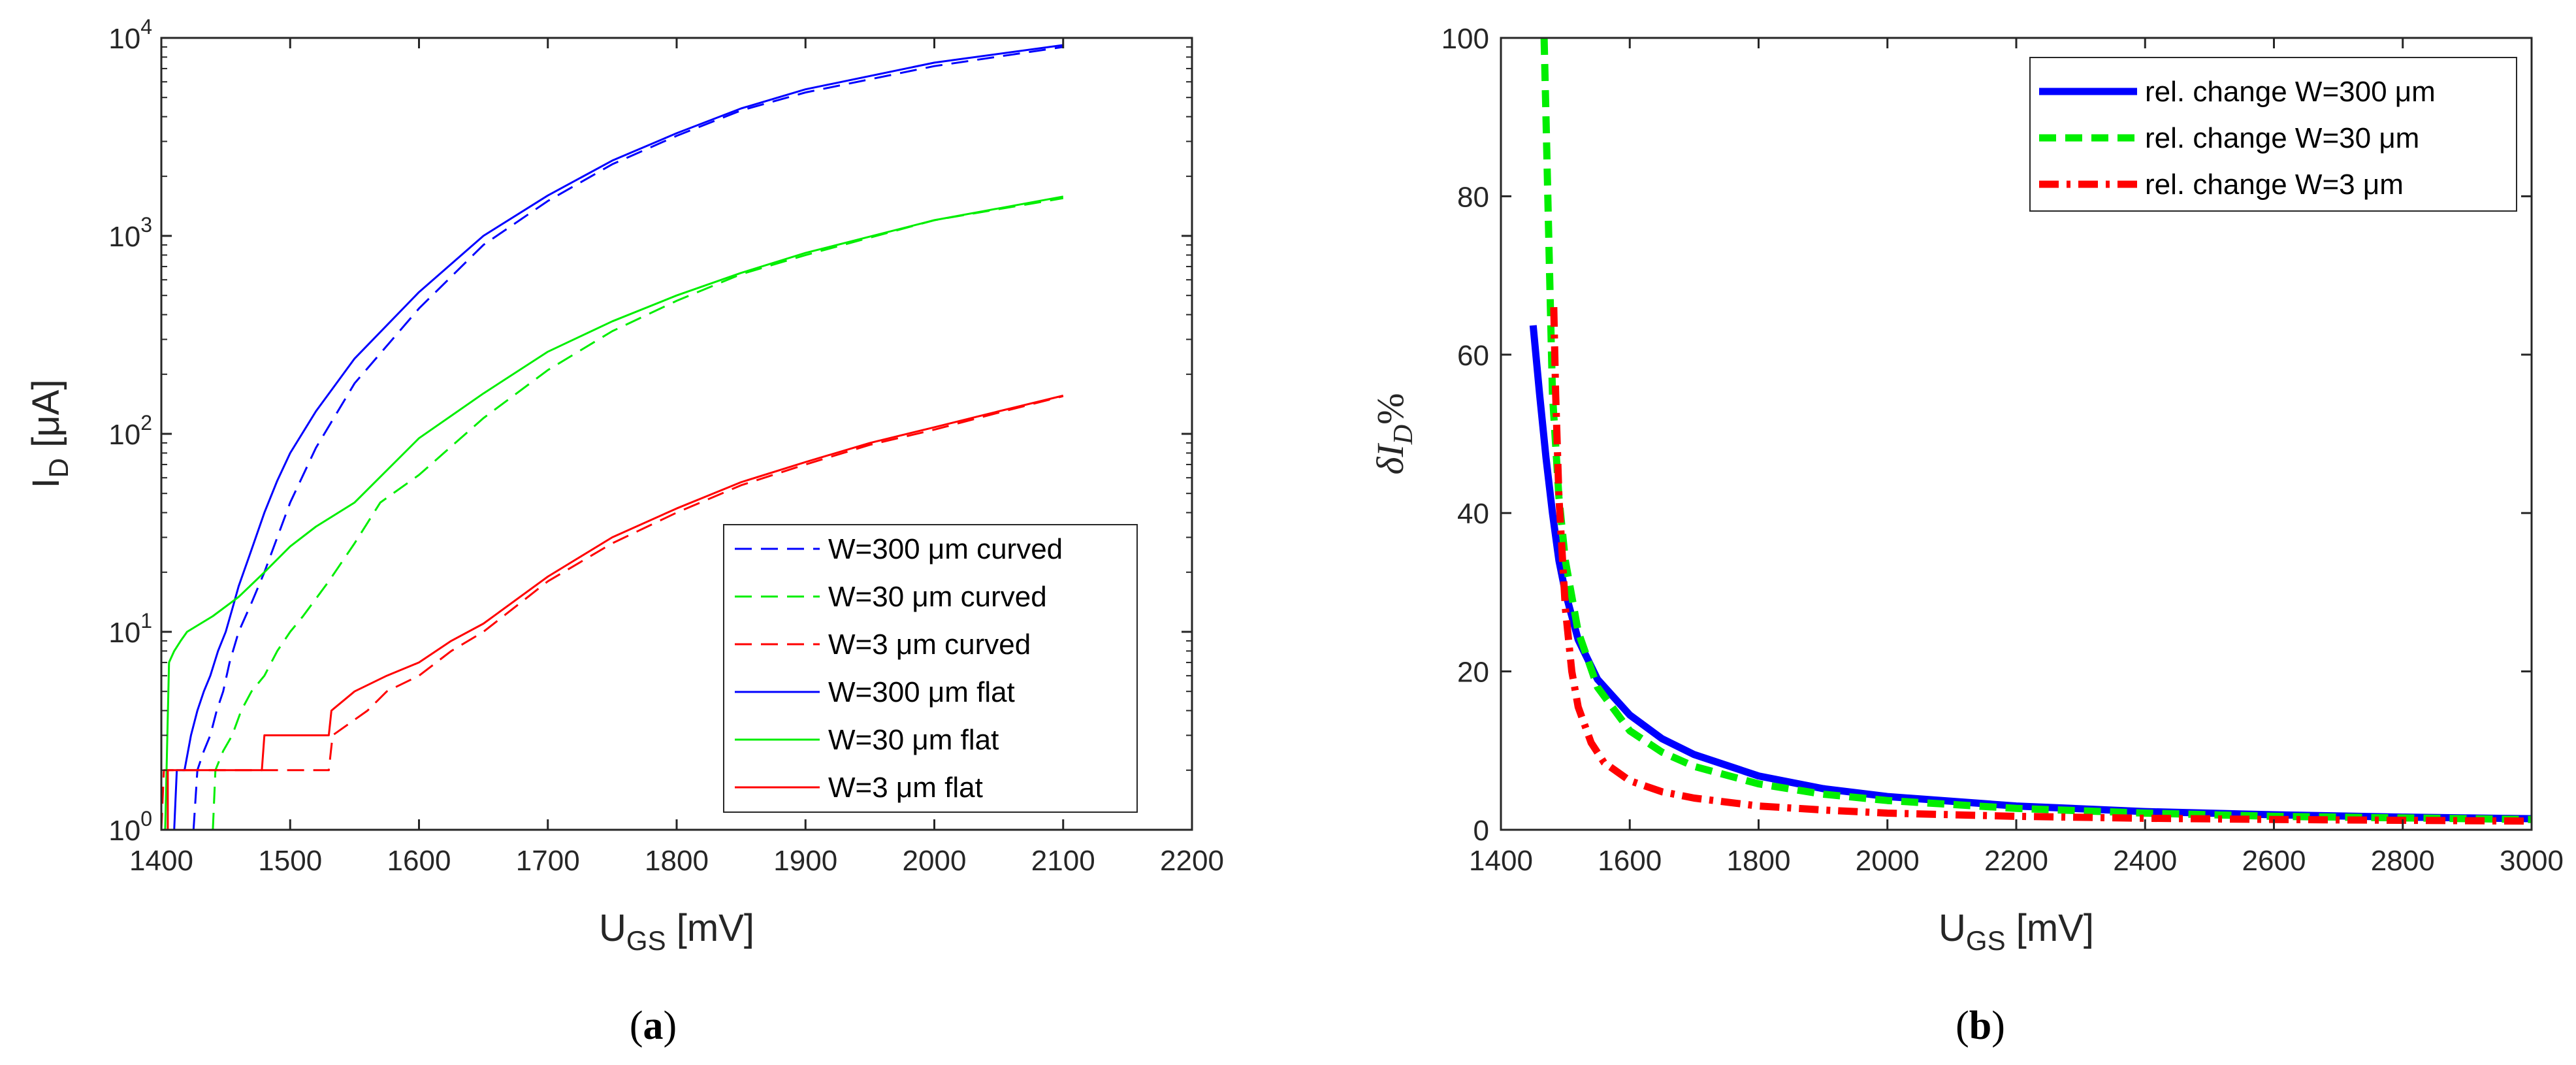 Image resolution: width=2576 pixels, height=1065 pixels. Describe the element at coordinates (1759, 861) in the screenshot. I see `panel-b-x-tick-label: 1800` at that location.